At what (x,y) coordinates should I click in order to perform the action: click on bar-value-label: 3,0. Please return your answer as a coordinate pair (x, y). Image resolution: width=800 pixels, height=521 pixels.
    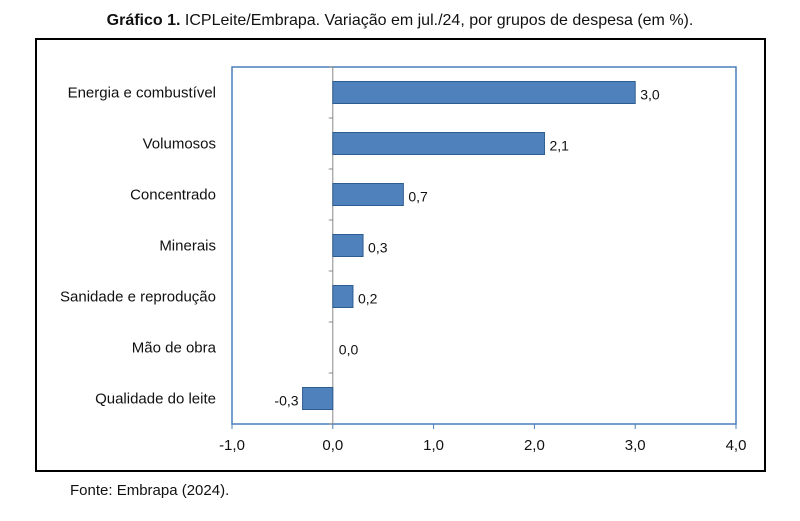
    Looking at the image, I should click on (650, 95).